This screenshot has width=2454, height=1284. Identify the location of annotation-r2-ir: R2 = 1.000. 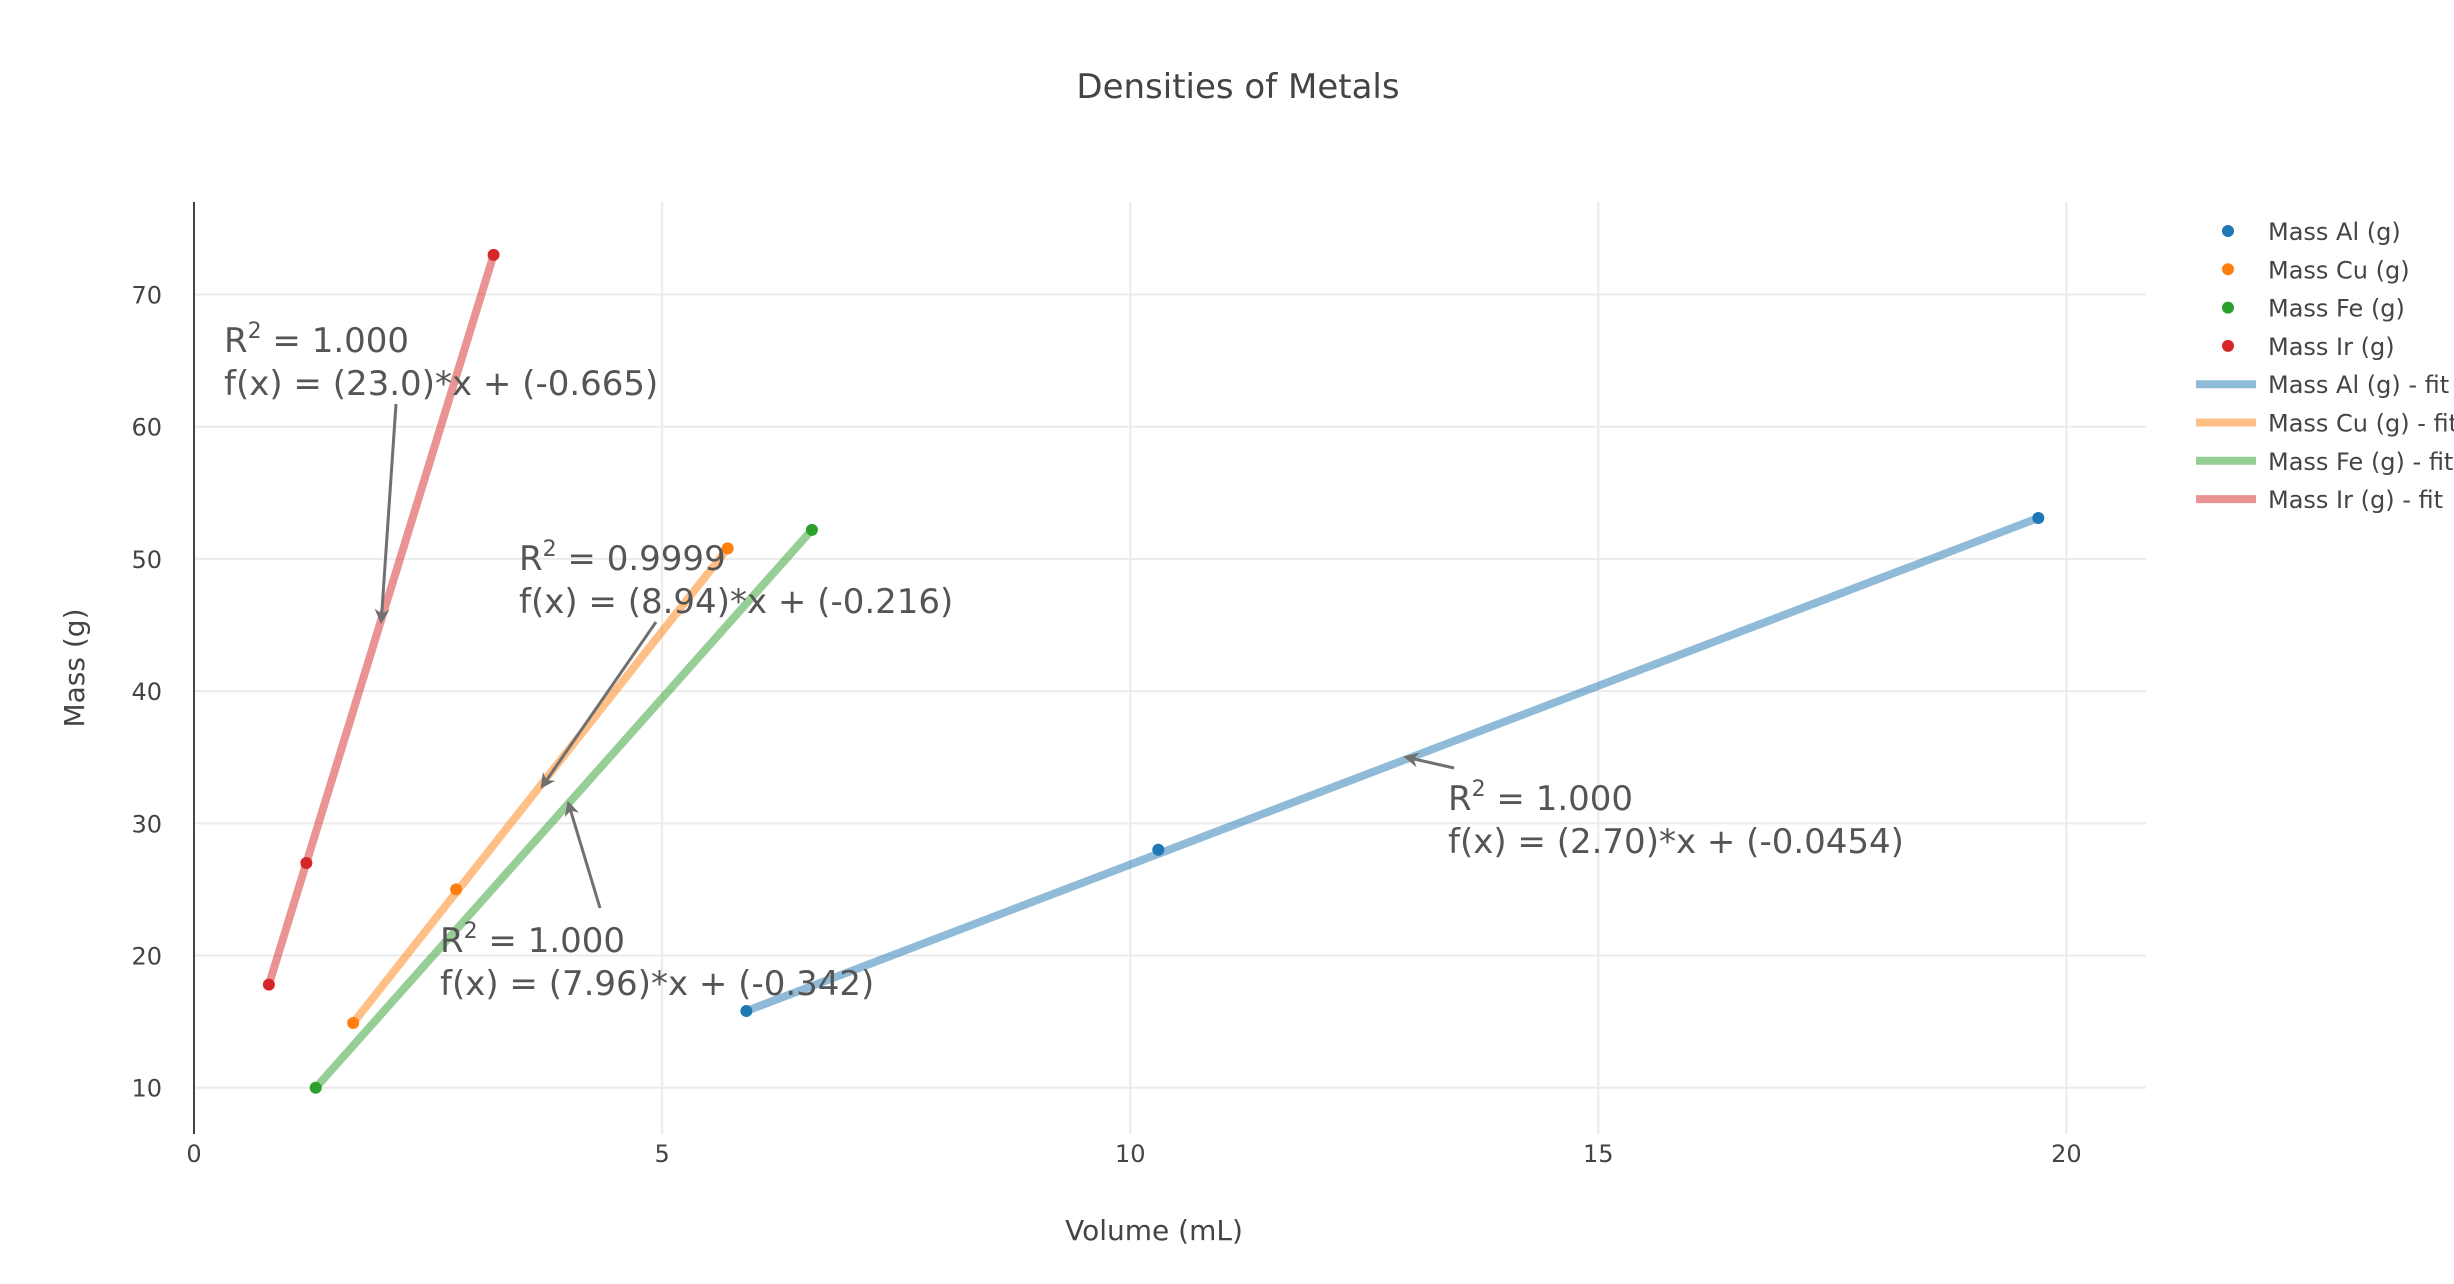
(316, 340).